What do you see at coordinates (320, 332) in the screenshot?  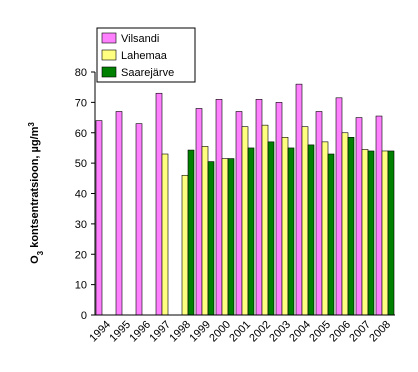 I see `x-tick-label: 2005` at bounding box center [320, 332].